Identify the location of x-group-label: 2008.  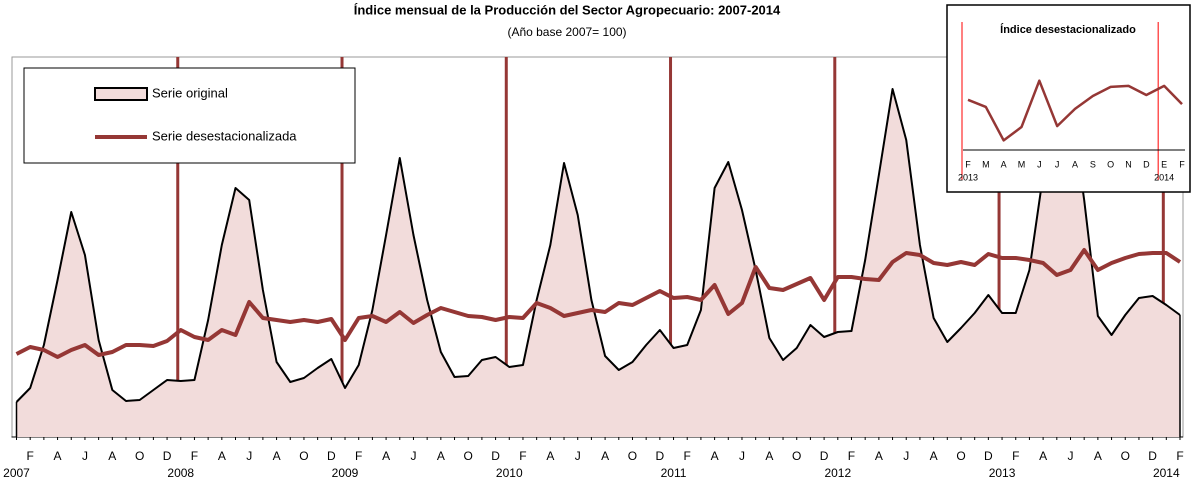
(180, 473).